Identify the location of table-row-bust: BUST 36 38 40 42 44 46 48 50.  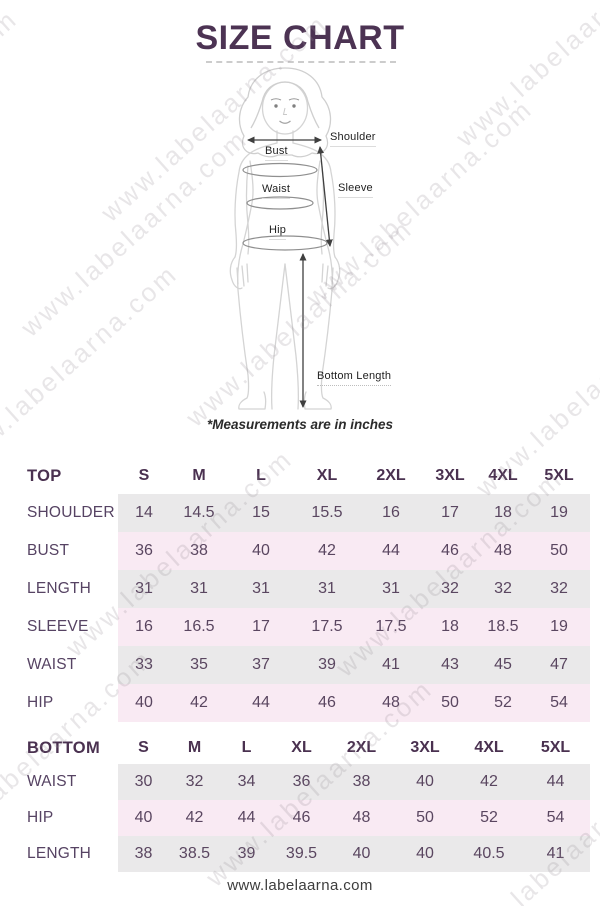
(306, 551).